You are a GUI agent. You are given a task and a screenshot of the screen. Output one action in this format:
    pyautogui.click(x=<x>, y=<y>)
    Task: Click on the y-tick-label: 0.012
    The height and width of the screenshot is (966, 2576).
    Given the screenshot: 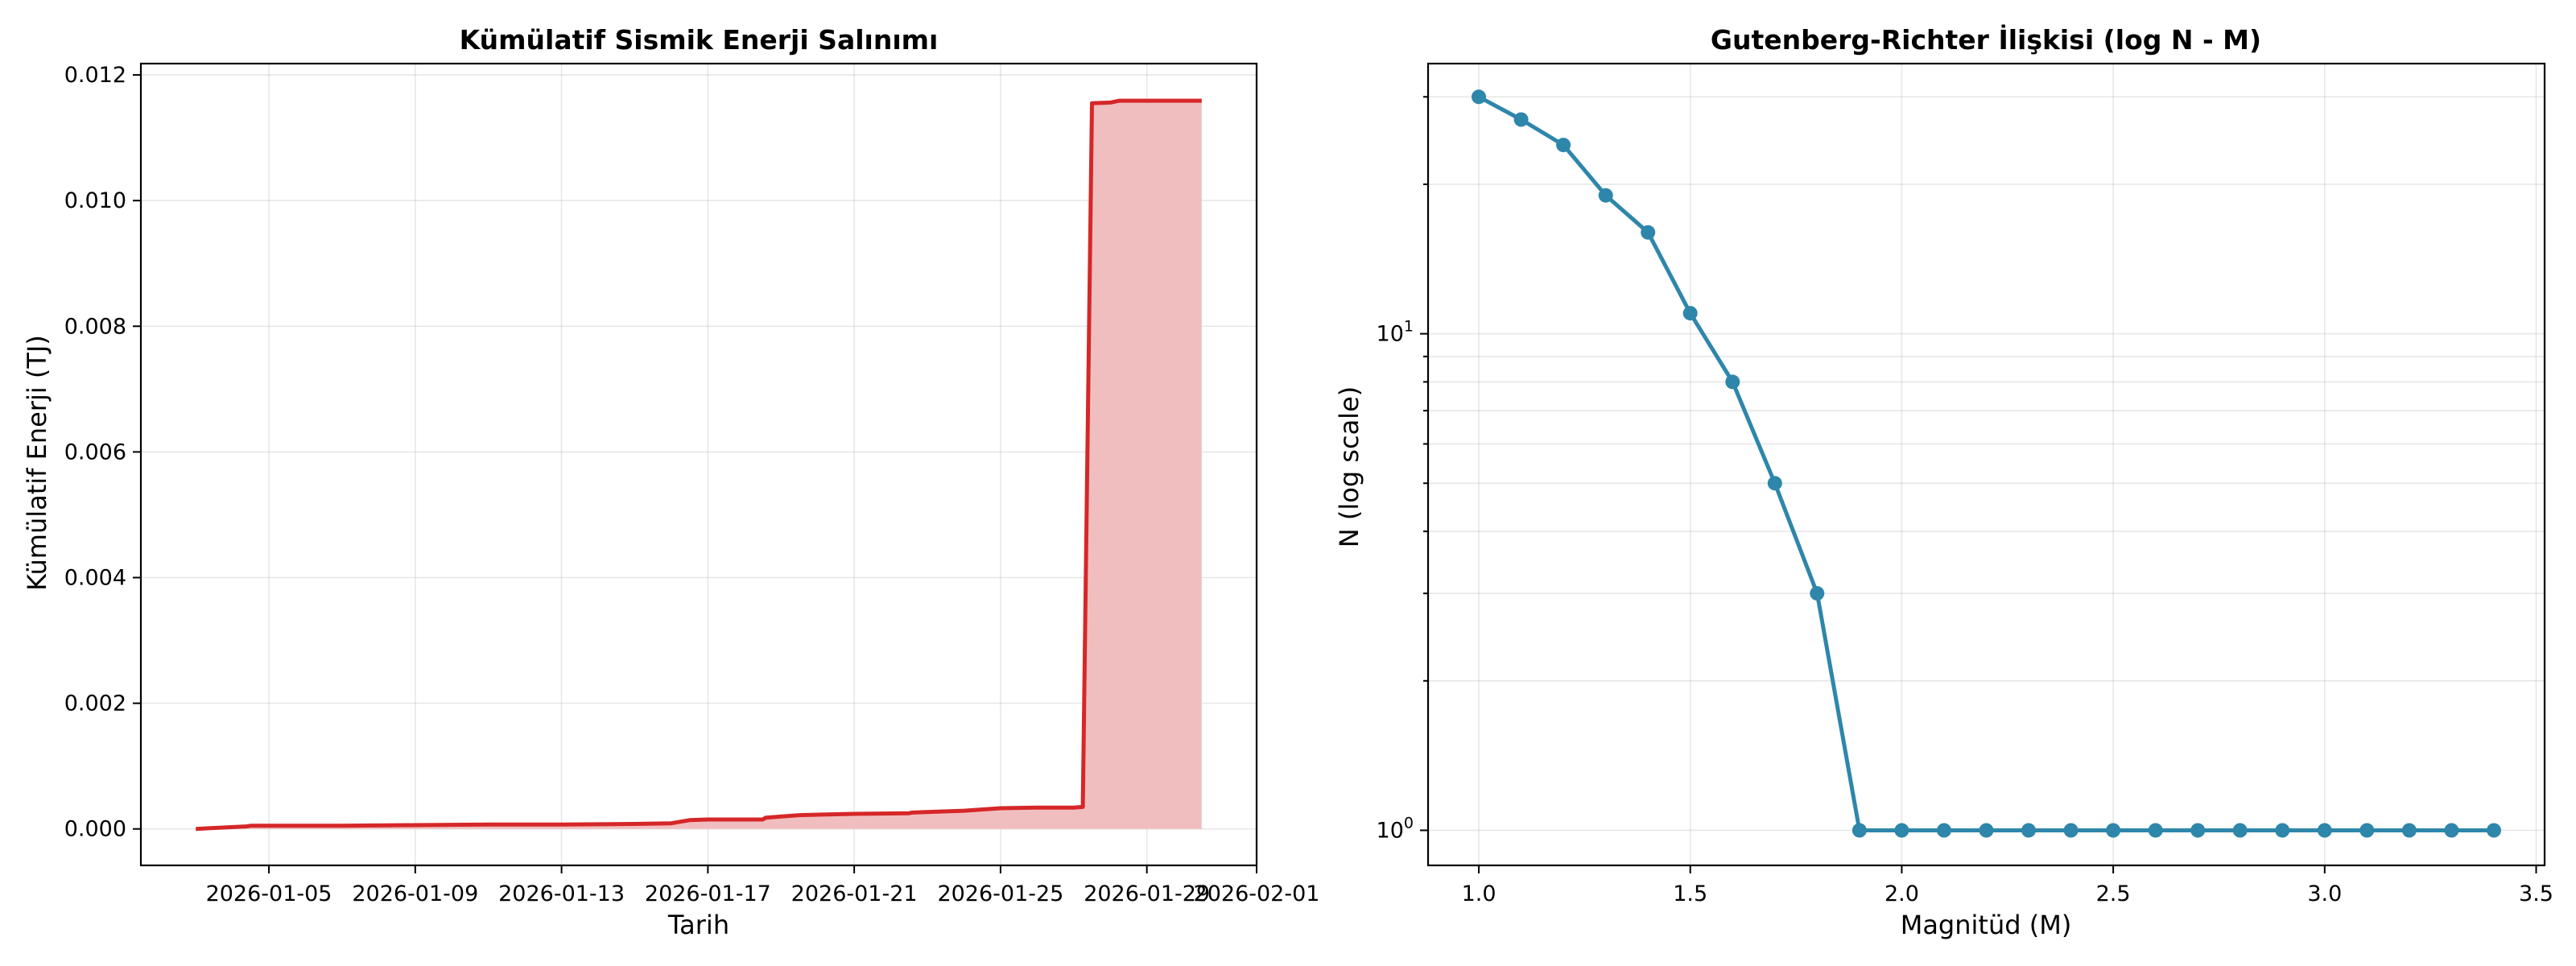 What is the action you would take?
    pyautogui.click(x=95, y=75)
    